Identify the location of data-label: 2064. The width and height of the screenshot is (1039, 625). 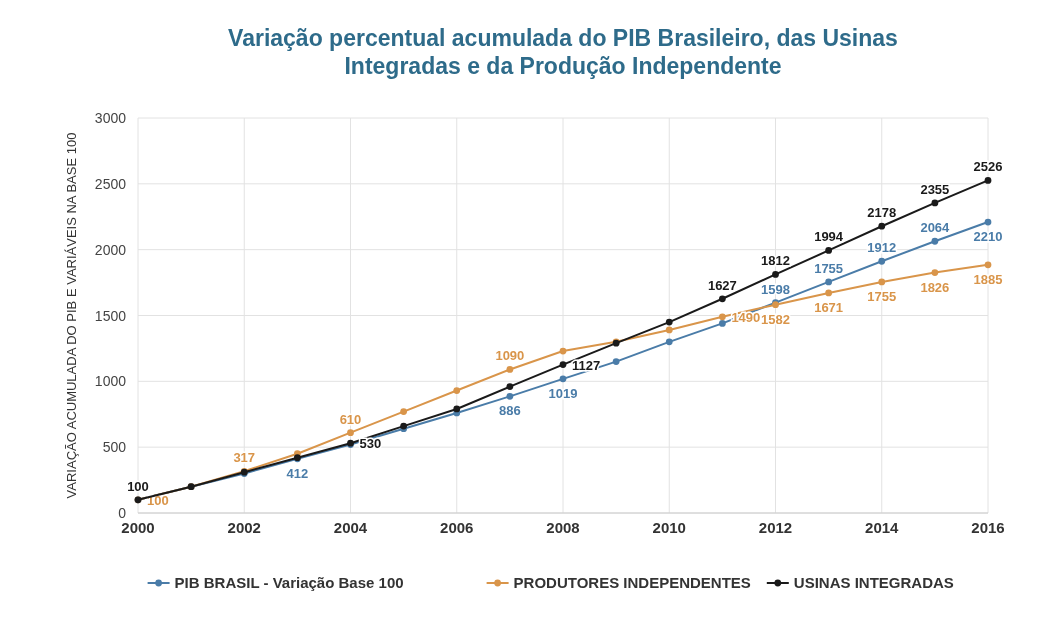
(935, 228).